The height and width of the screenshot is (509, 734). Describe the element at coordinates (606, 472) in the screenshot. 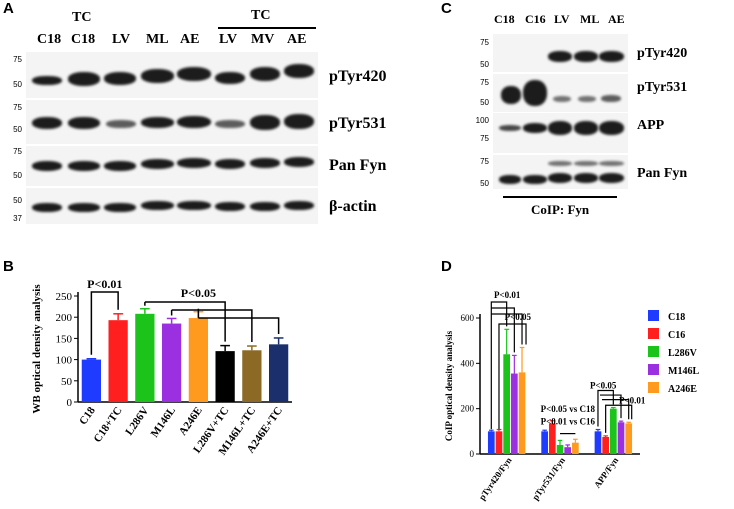

I see `x-tick-label: APP/Fyn` at that location.